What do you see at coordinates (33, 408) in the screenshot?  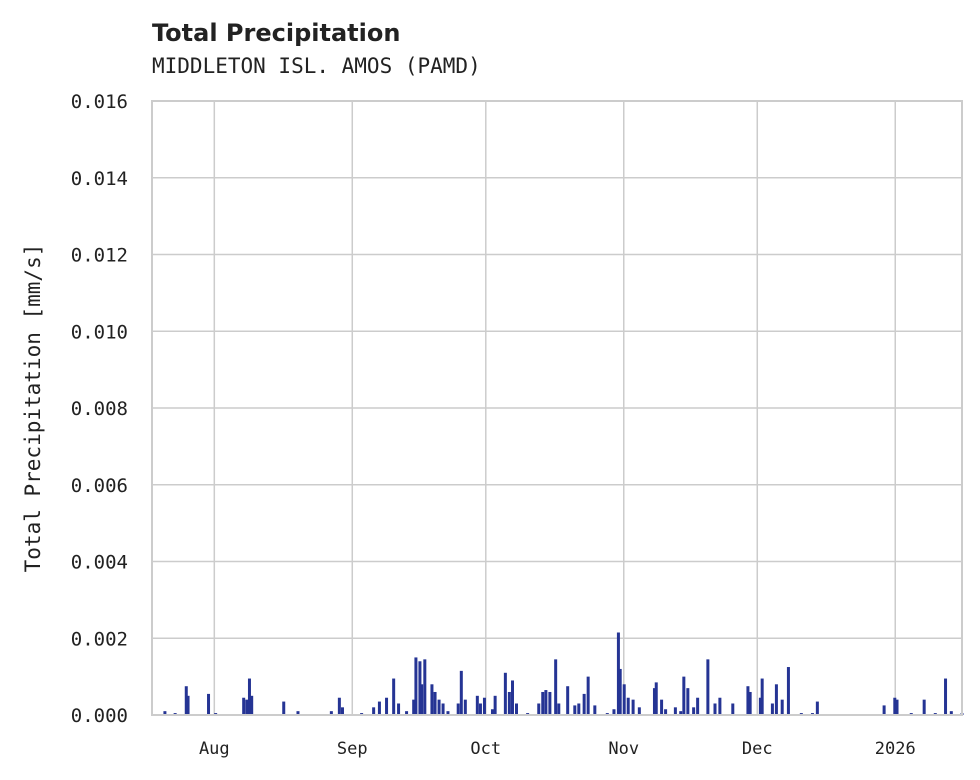 I see `y-axis-label: Total Precipitation [mm/s]` at bounding box center [33, 408].